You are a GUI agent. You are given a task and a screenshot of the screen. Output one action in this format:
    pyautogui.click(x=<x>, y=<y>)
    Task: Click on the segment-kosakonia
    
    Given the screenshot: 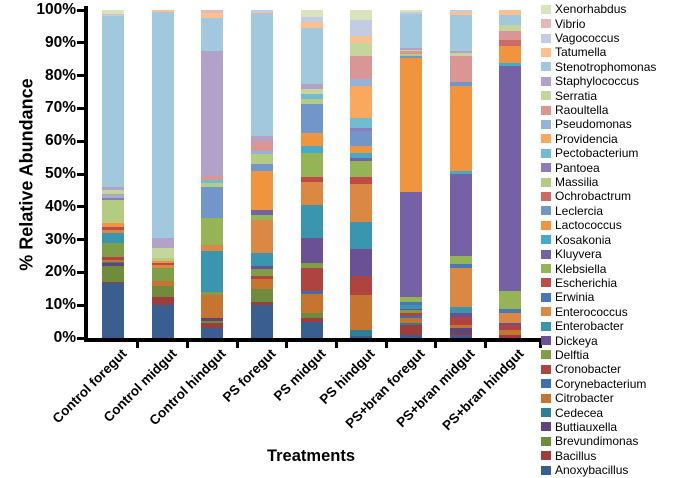 What is the action you would take?
    pyautogui.click(x=361, y=155)
    